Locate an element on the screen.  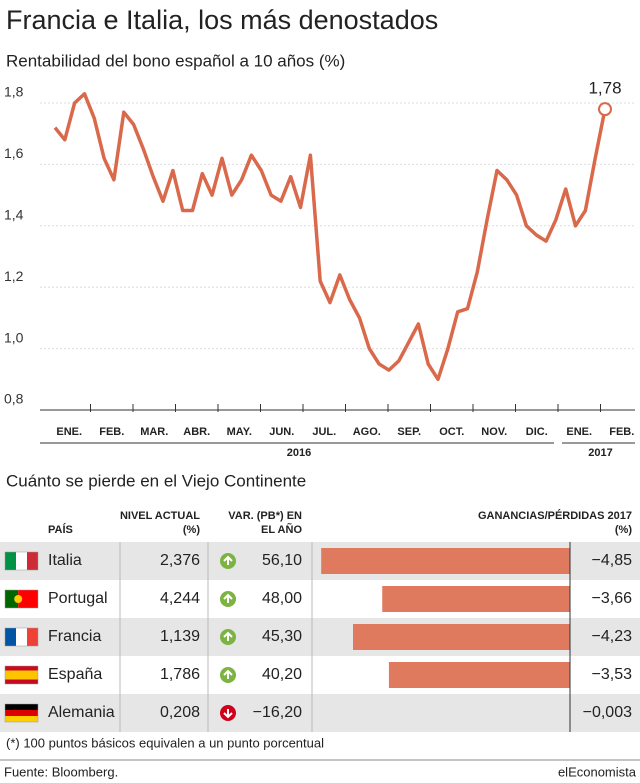
y-tick-label: 1,0 is located at coordinates (14, 337).